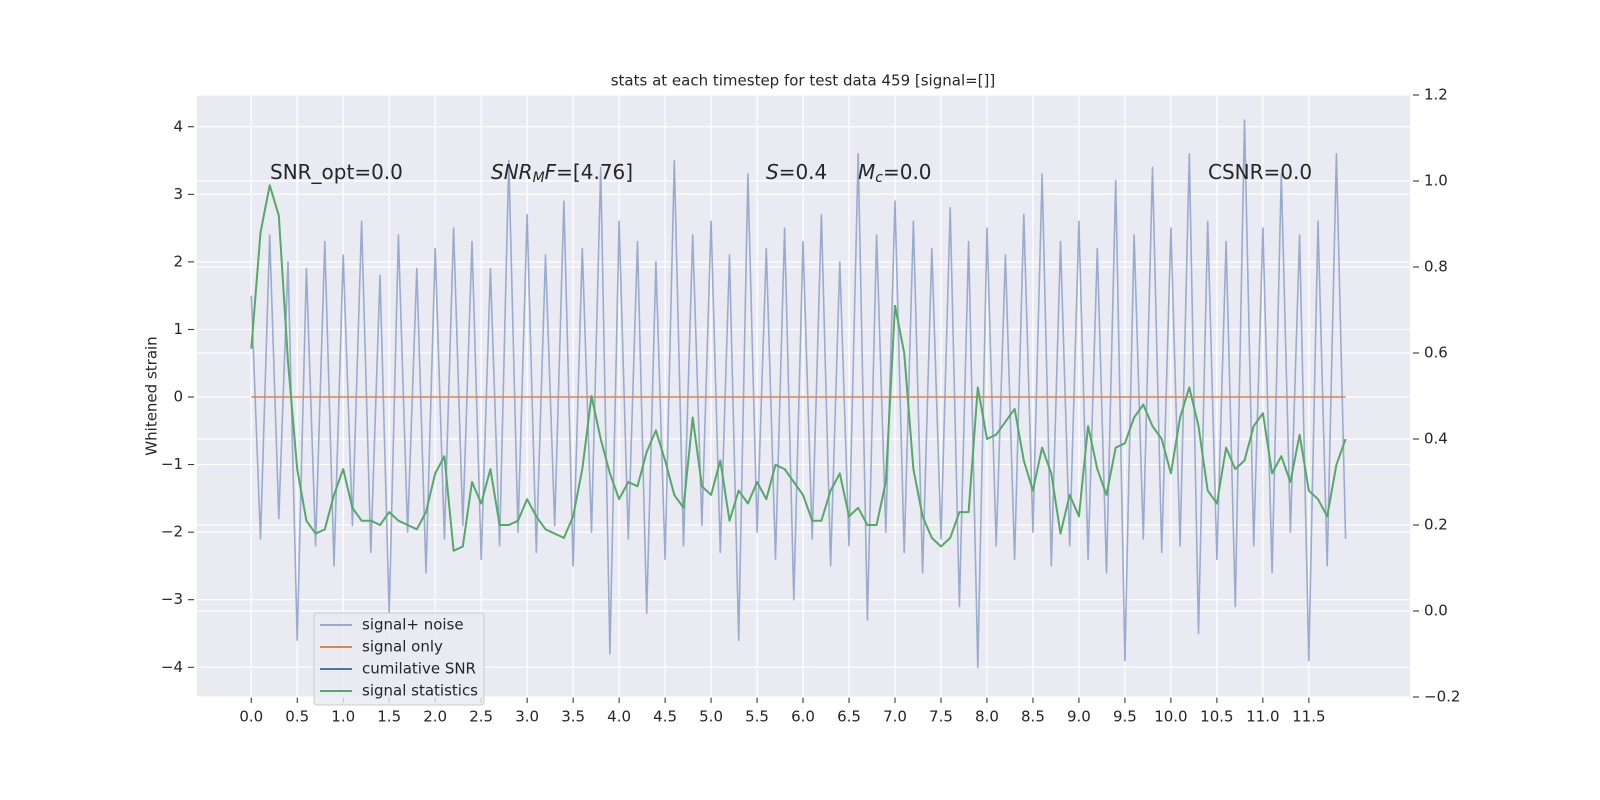 The width and height of the screenshot is (1600, 800). Describe the element at coordinates (772, 172) in the screenshot. I see `annotation-part: S` at that location.